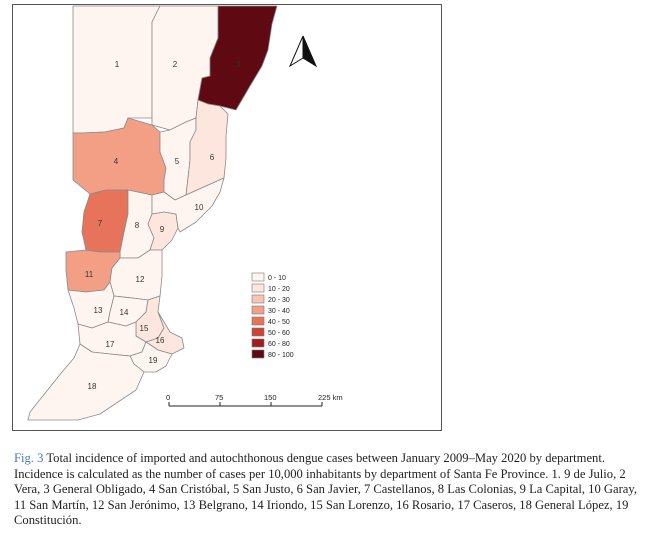 This screenshot has width=656, height=540. What do you see at coordinates (98, 310) in the screenshot?
I see `dept-13-label: 13` at bounding box center [98, 310].